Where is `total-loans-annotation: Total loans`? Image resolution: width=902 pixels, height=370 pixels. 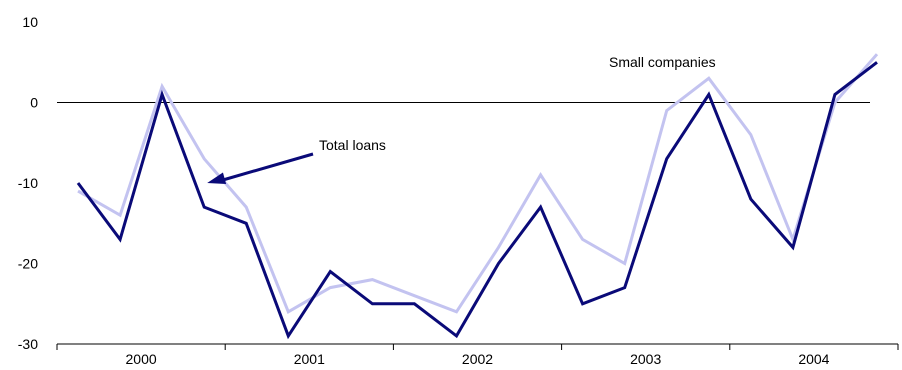 total-loans-annotation: Total loans is located at coordinates (352, 145).